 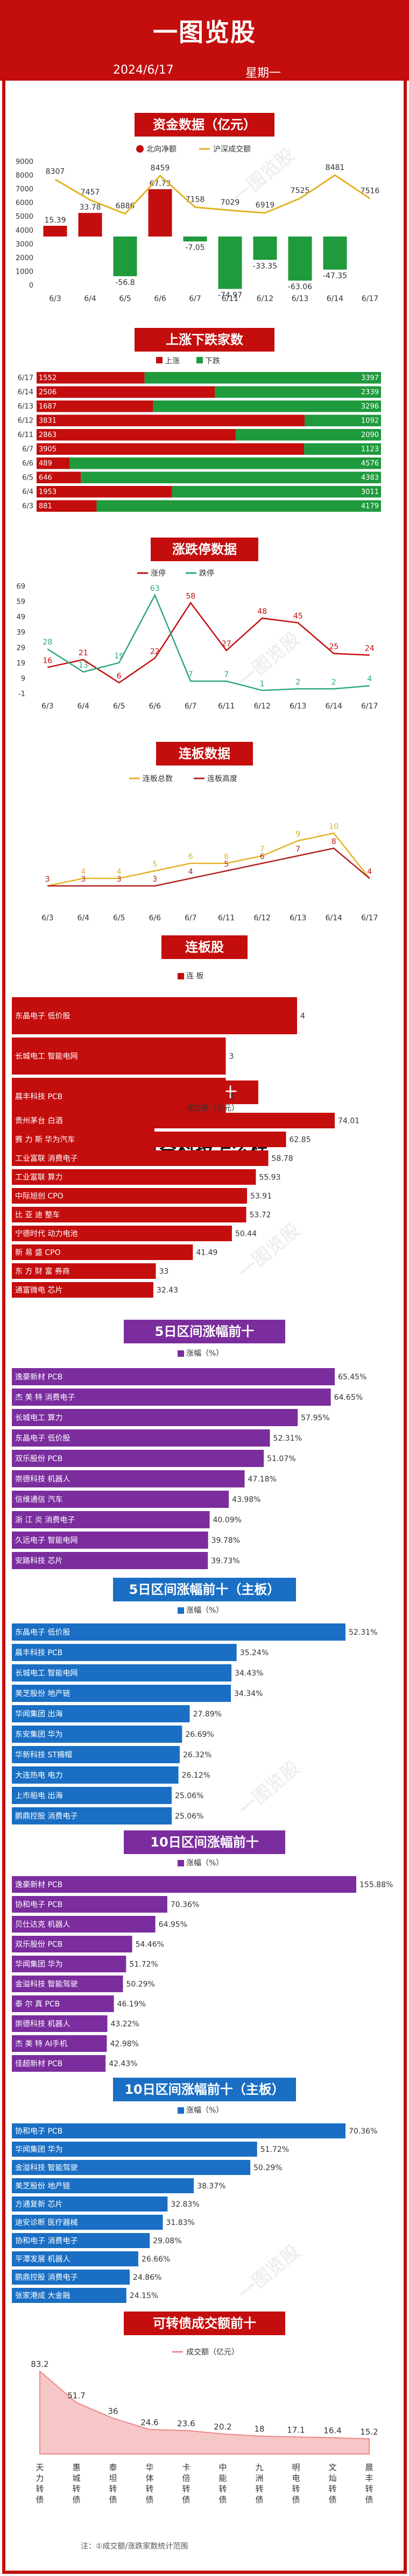 I want to click on data-label-north: -74.97, so click(x=230, y=295).